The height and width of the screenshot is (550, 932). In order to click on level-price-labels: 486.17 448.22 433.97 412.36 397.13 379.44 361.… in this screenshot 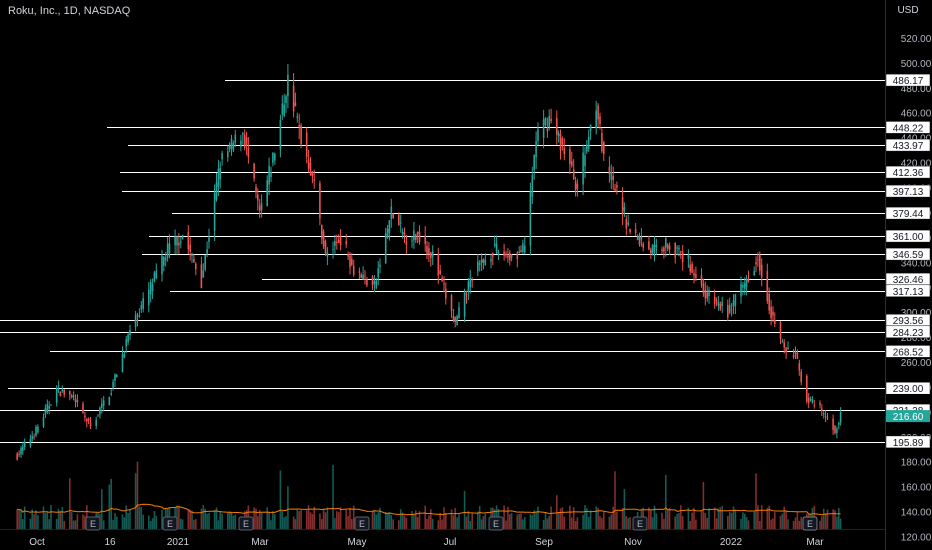, I will do `click(908, 261)`.